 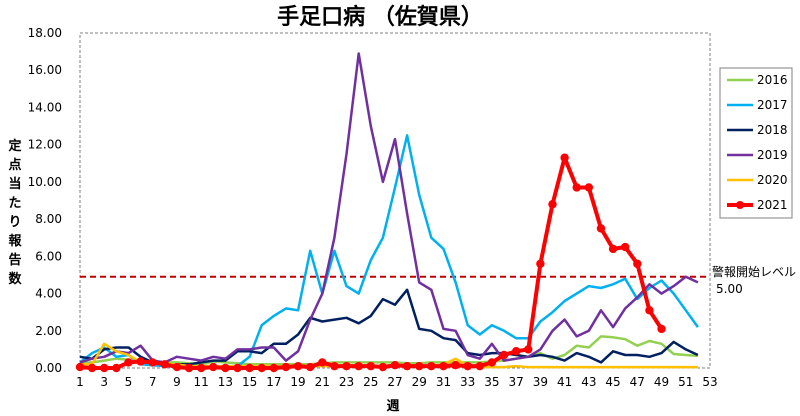 I want to click on x-tick-label: 5, so click(x=129, y=382).